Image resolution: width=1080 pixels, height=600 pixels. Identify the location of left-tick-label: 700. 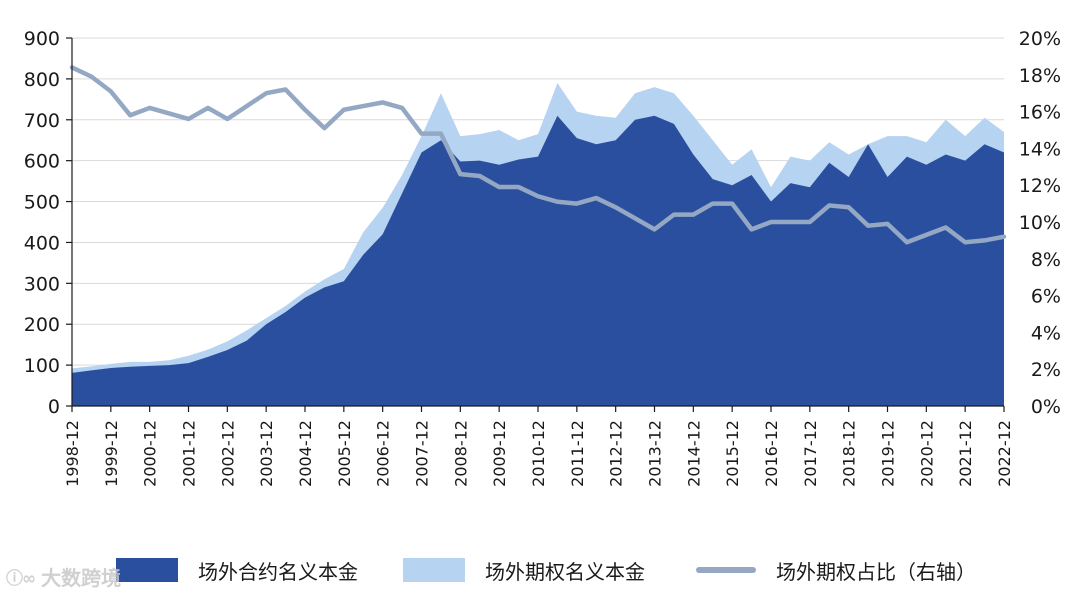
(42, 121).